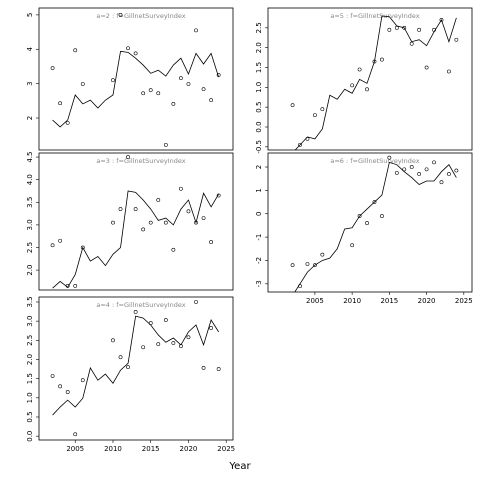 The width and height of the screenshot is (480, 484). What do you see at coordinates (30, 202) in the screenshot?
I see `y-tick-label: 3.5` at bounding box center [30, 202].